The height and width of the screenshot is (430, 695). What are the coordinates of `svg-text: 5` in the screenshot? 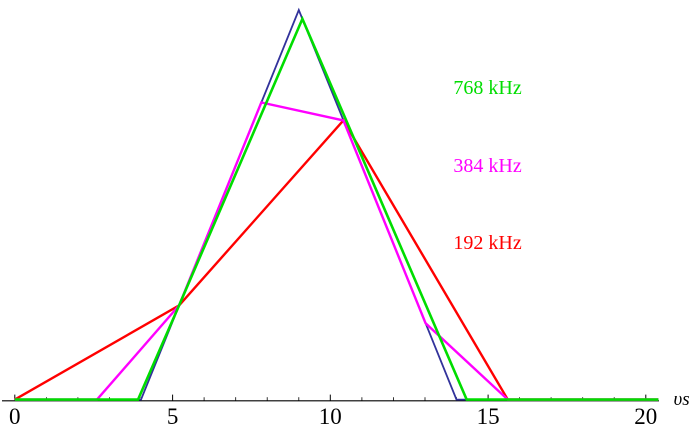 It's located at (173, 416).